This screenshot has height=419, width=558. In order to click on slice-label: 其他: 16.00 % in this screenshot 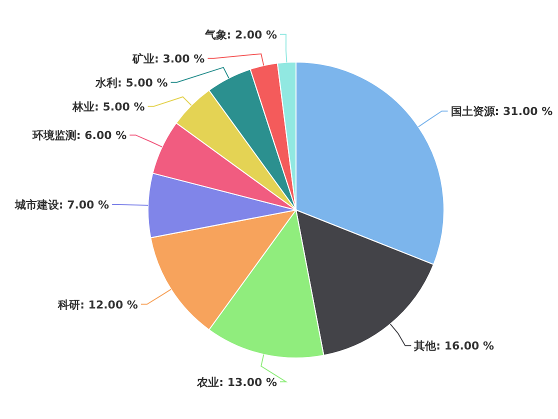, I will do `click(453, 346)`.